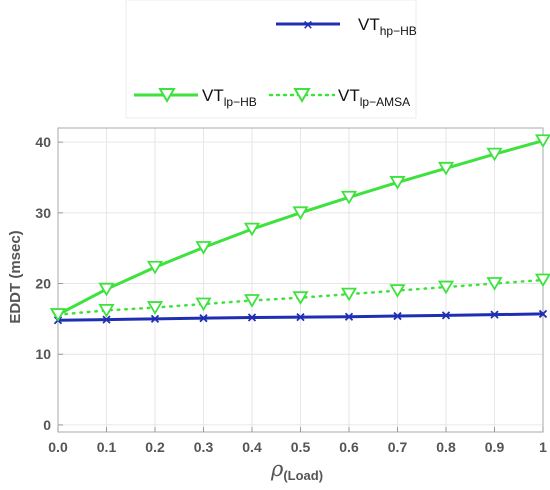 The width and height of the screenshot is (550, 490). What do you see at coordinates (543, 447) in the screenshot?
I see `x-tick-label: 1` at bounding box center [543, 447].